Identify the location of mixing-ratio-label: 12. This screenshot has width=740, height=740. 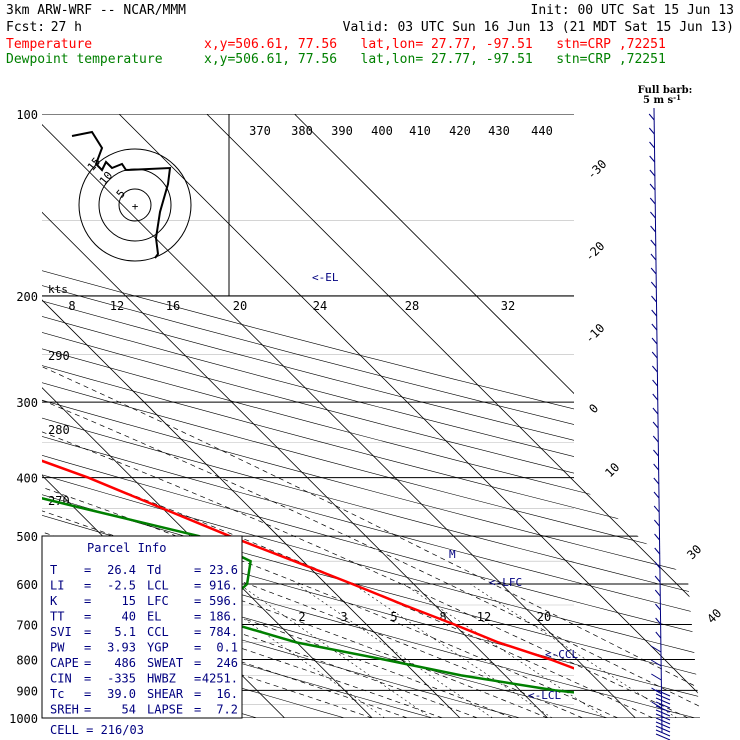
(484, 617).